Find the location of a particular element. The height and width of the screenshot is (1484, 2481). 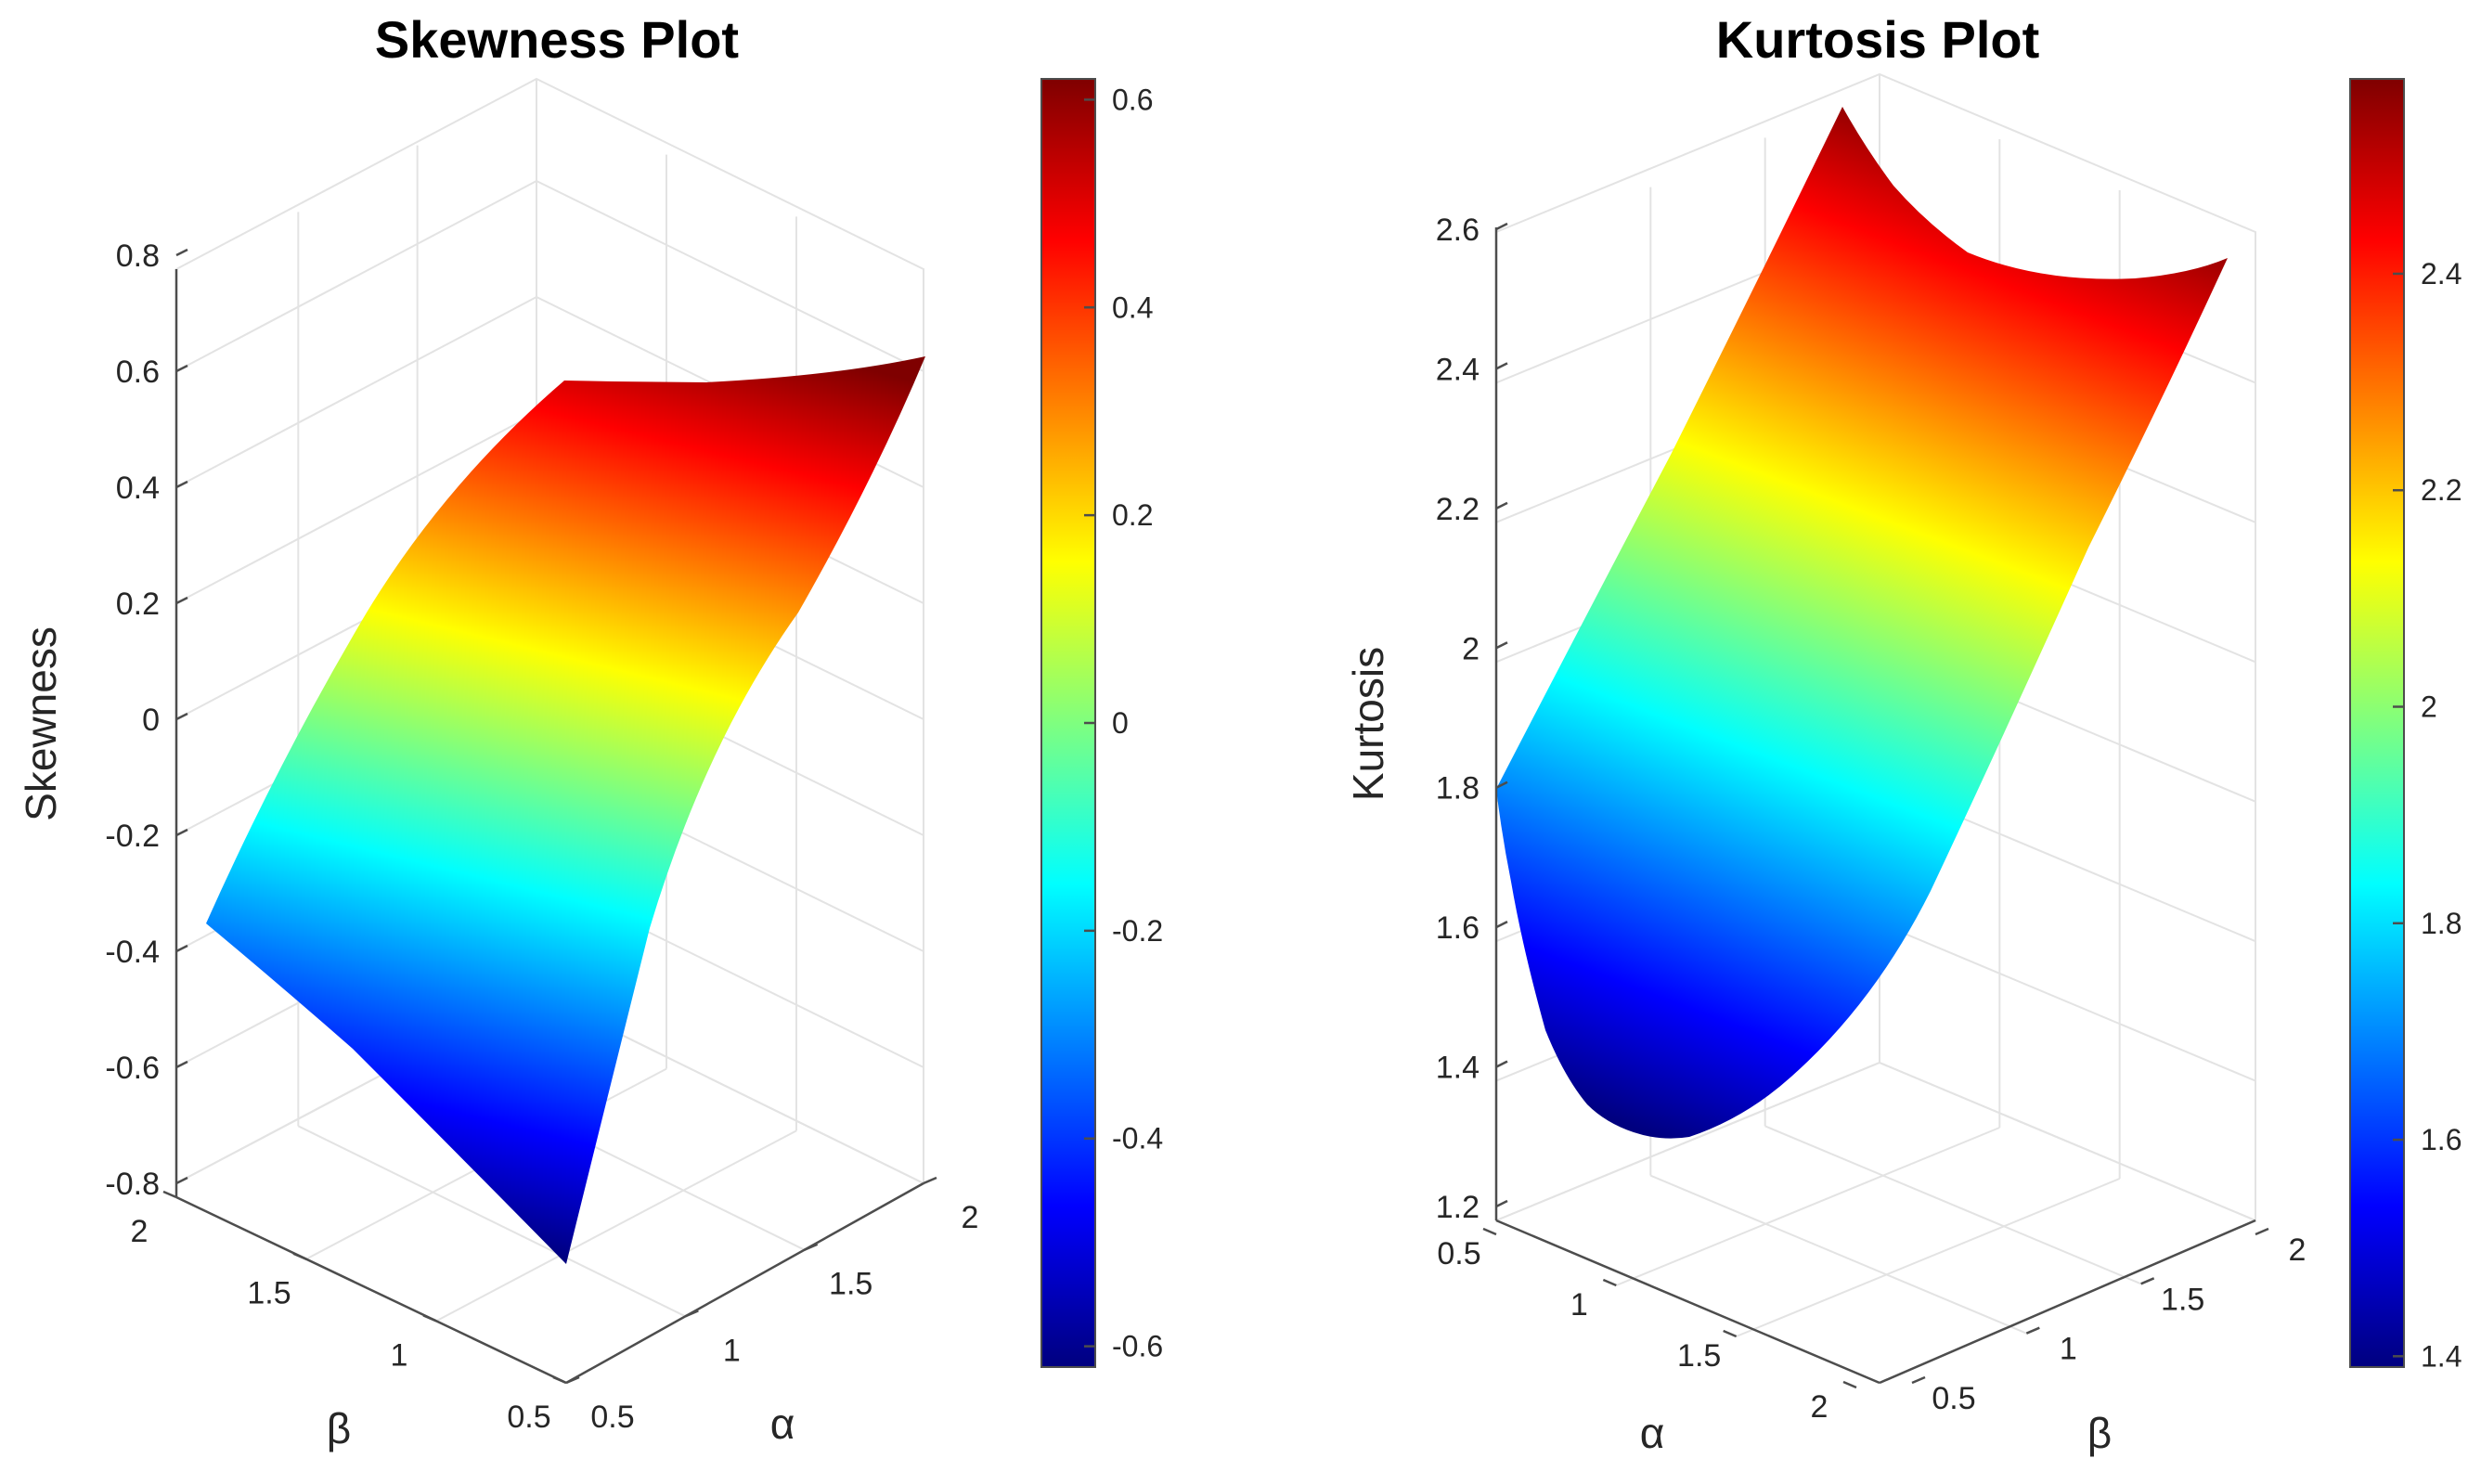

kurtosis-colorbar-tick-label: 2.4 is located at coordinates (2441, 274).